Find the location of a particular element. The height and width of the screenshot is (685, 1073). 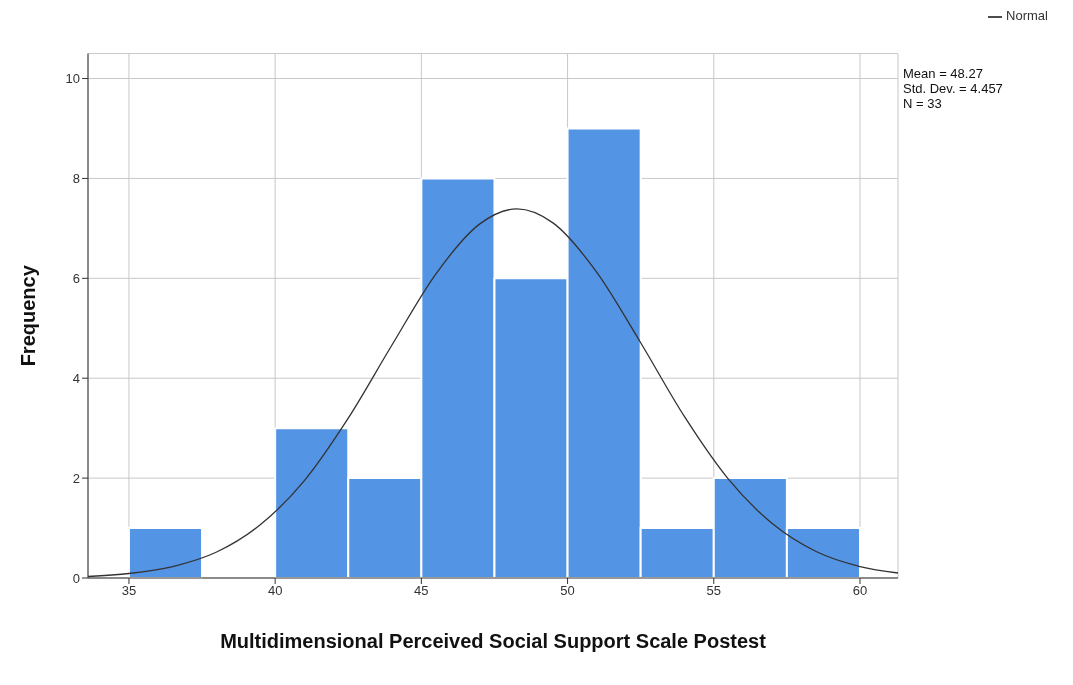

y-tick-label: 0 is located at coordinates (76, 578).